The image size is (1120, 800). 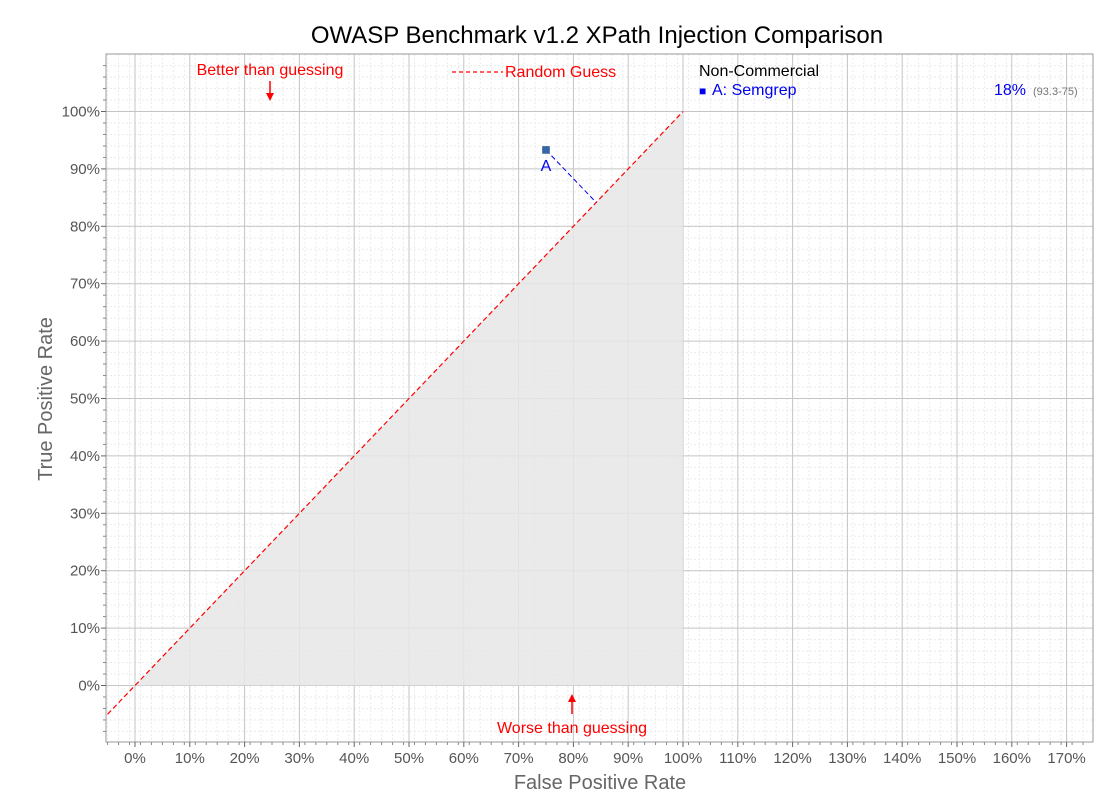 I want to click on x-tick-label: 90%, so click(x=628, y=758).